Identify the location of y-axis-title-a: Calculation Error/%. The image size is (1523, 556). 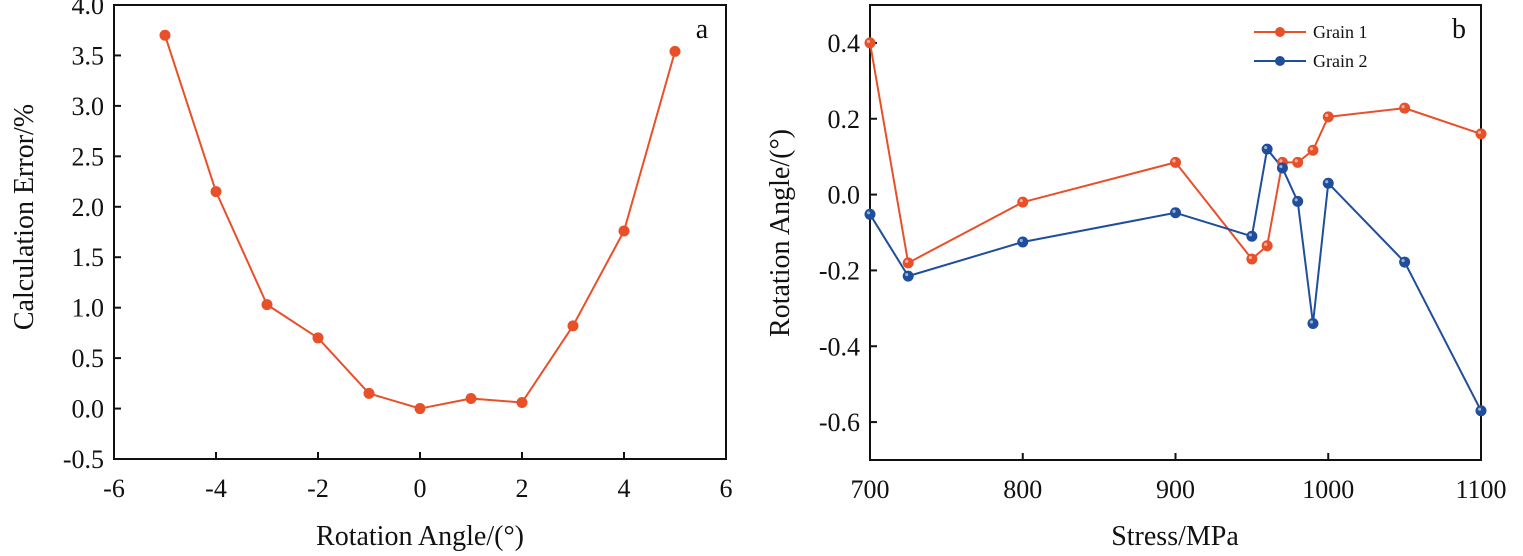
(24, 217).